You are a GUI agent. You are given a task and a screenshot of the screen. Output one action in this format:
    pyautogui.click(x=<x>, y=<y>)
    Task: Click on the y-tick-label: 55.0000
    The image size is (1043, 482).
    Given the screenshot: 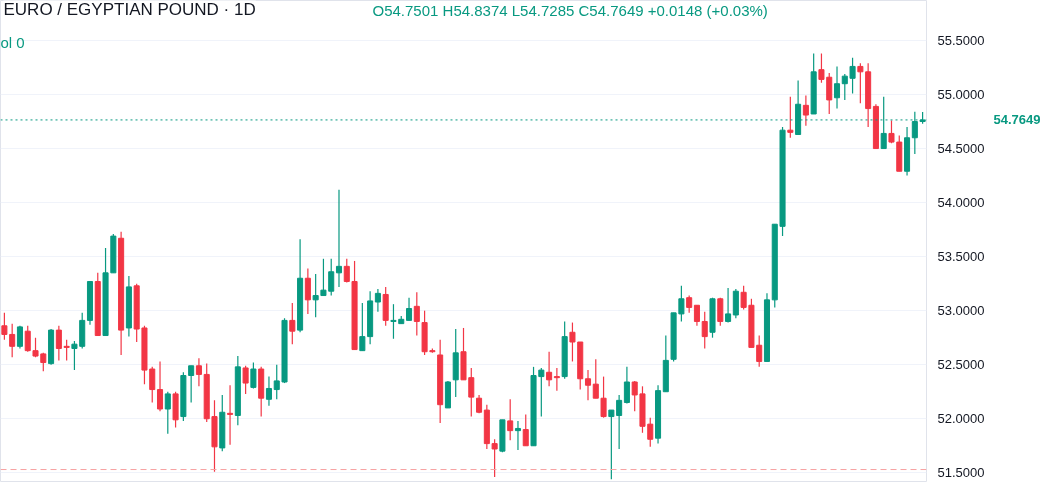 What is the action you would take?
    pyautogui.click(x=961, y=95)
    